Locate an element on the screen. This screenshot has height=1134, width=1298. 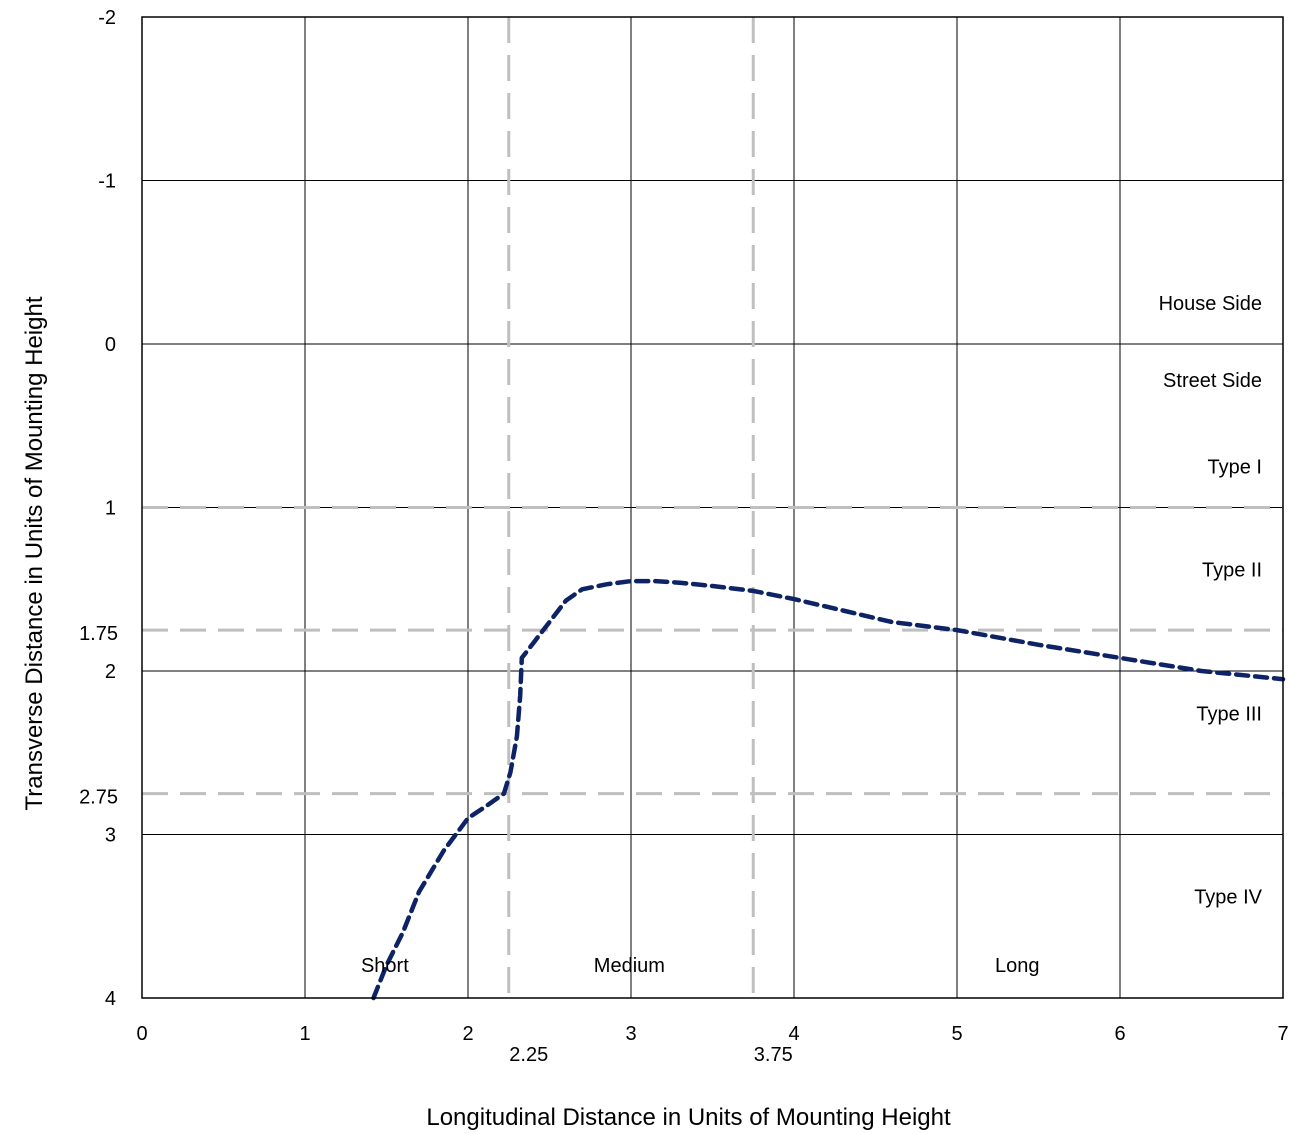
y-tick-label: -2 is located at coordinates (107, 18).